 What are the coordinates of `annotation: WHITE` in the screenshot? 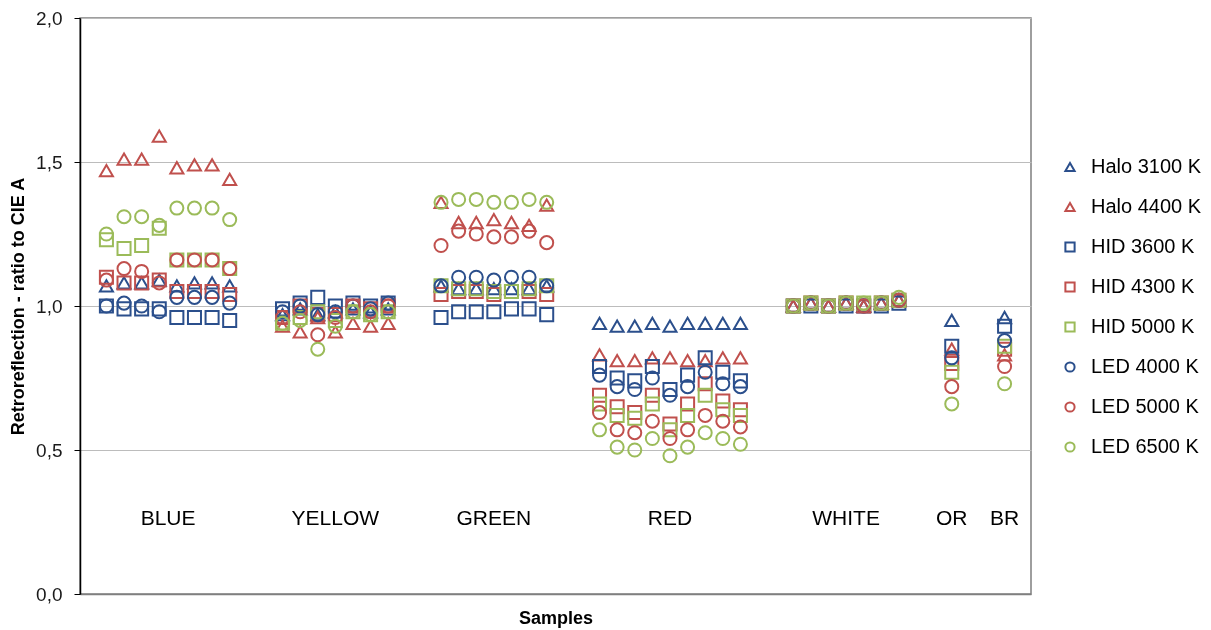 It's located at (846, 518).